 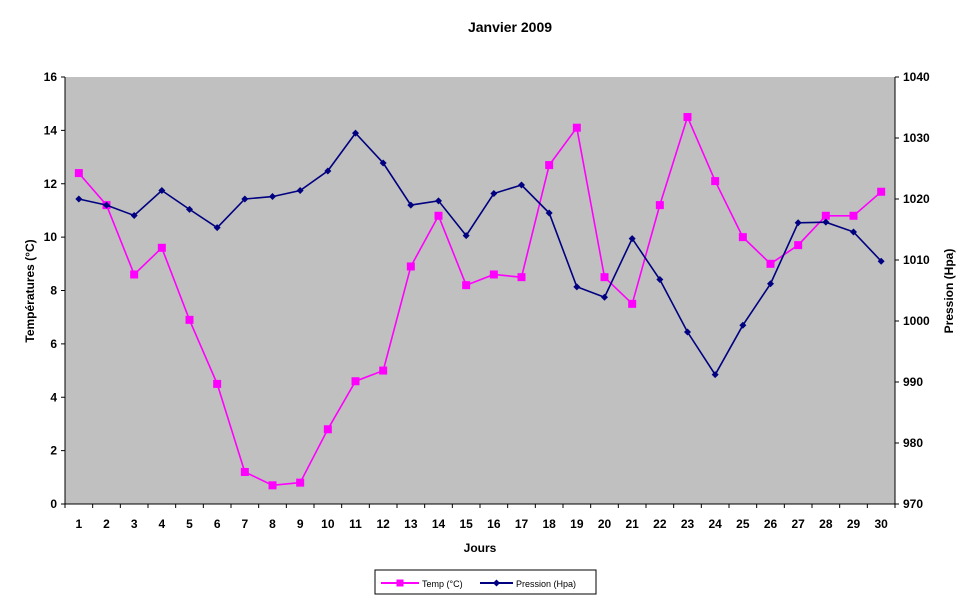 I want to click on x-tick-label: 6, so click(x=217, y=524).